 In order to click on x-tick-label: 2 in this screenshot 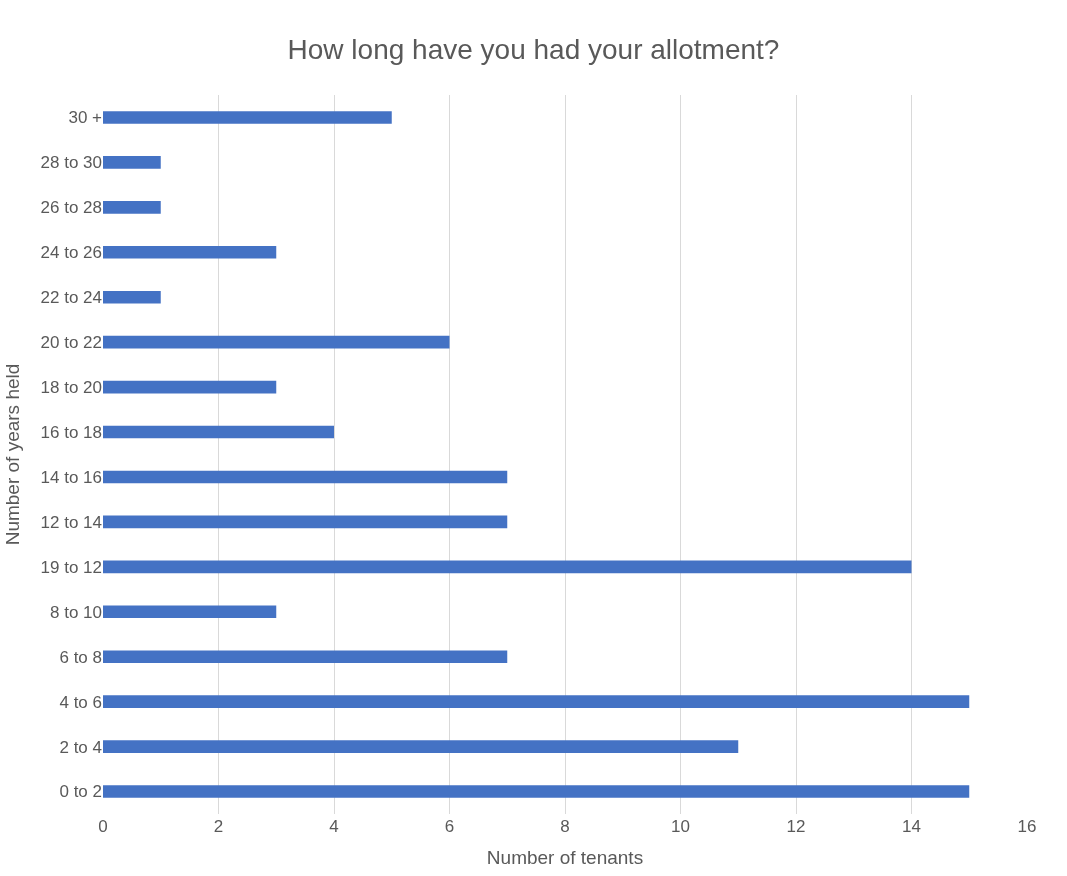, I will do `click(218, 826)`.